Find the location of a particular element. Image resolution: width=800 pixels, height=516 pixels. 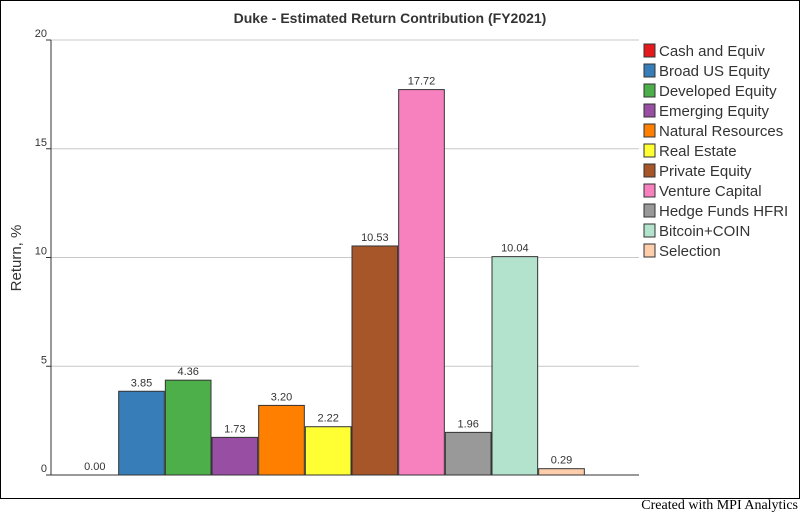

y-axis-label: Return, % is located at coordinates (16, 258).